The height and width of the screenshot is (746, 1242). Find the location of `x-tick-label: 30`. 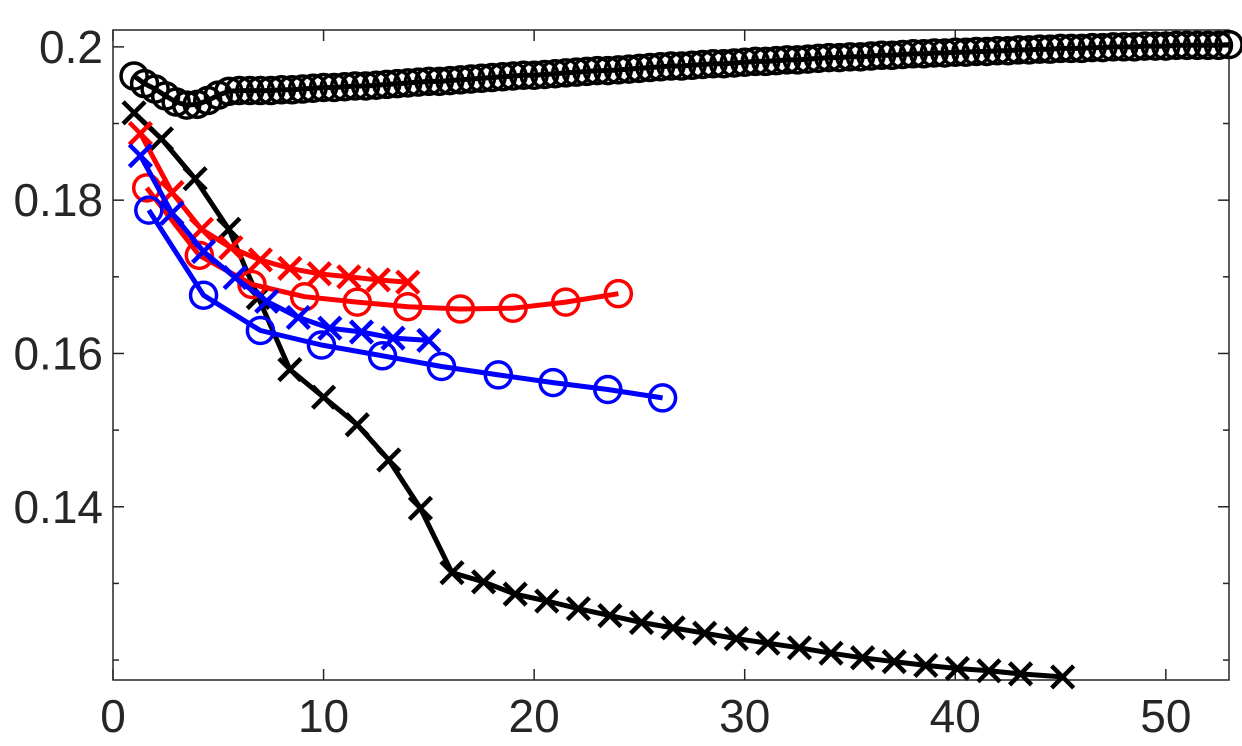

x-tick-label: 30 is located at coordinates (744, 716).